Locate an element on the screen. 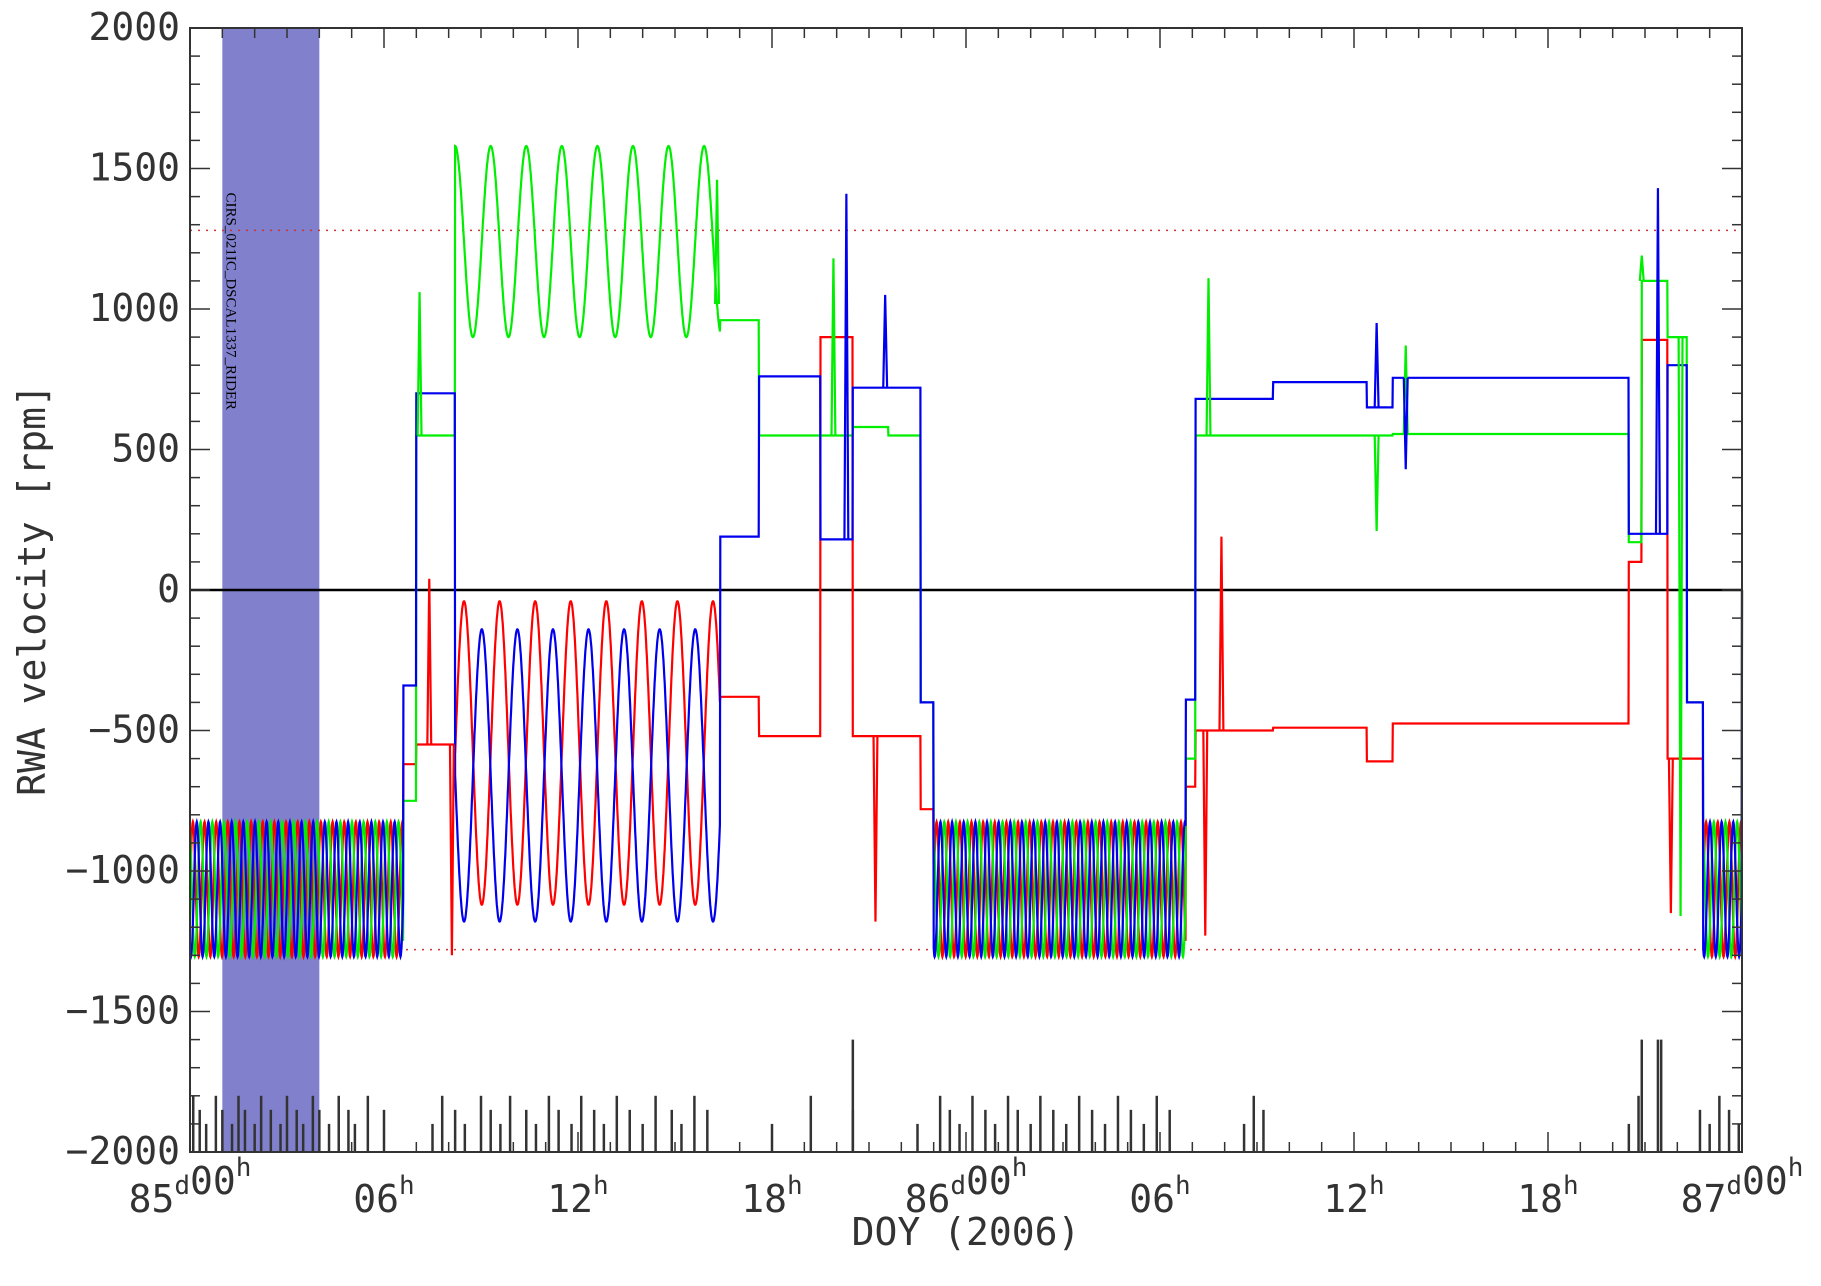 Image resolution: width=1821 pixels, height=1286 pixels. y-tick-label: 0 is located at coordinates (168, 589).